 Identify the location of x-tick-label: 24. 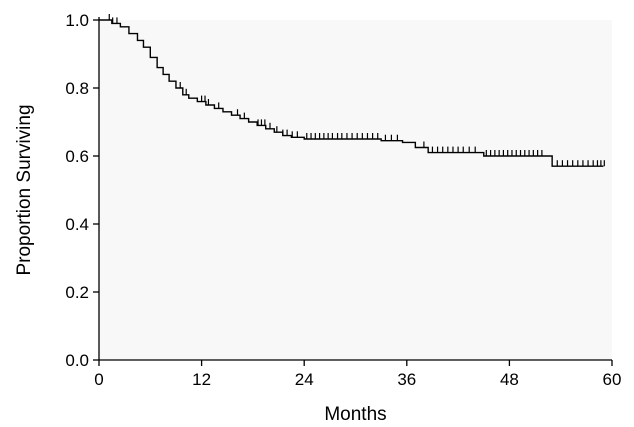
(304, 379).